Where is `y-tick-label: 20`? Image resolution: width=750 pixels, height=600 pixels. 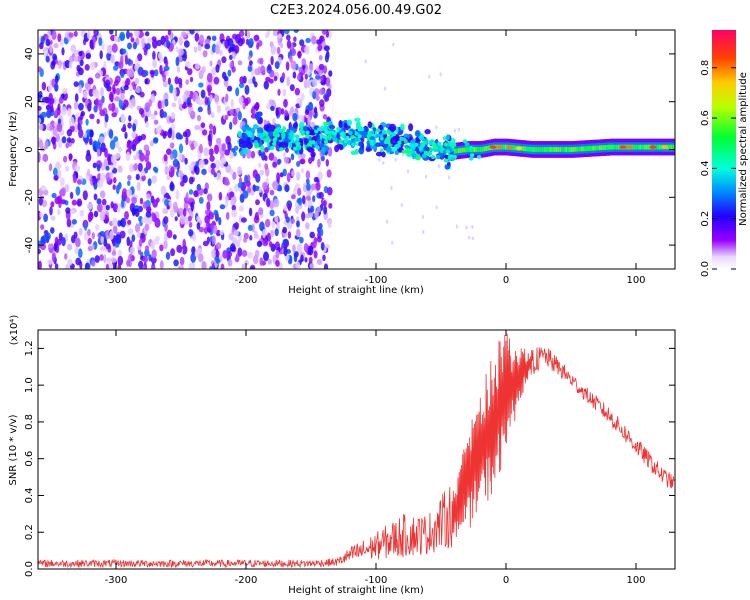
y-tick-label: 20 is located at coordinates (29, 101).